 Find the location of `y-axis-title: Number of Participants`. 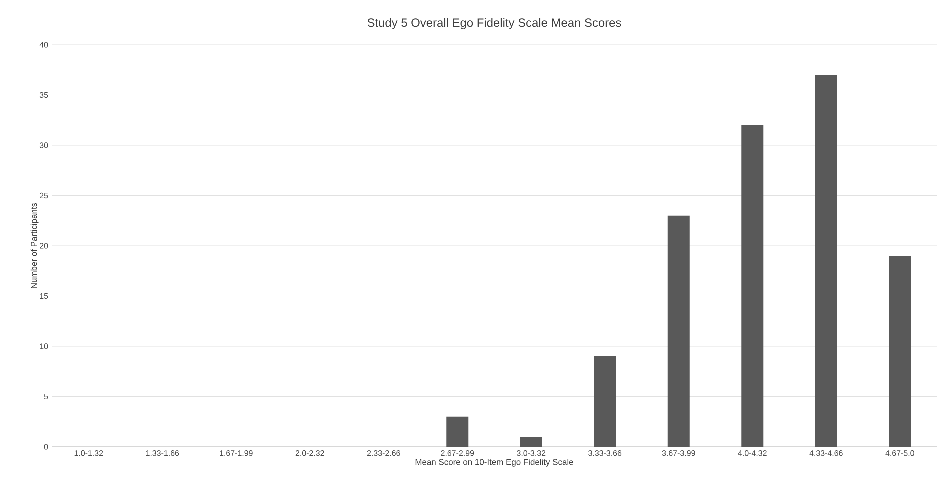

y-axis-title: Number of Participants is located at coordinates (34, 245).